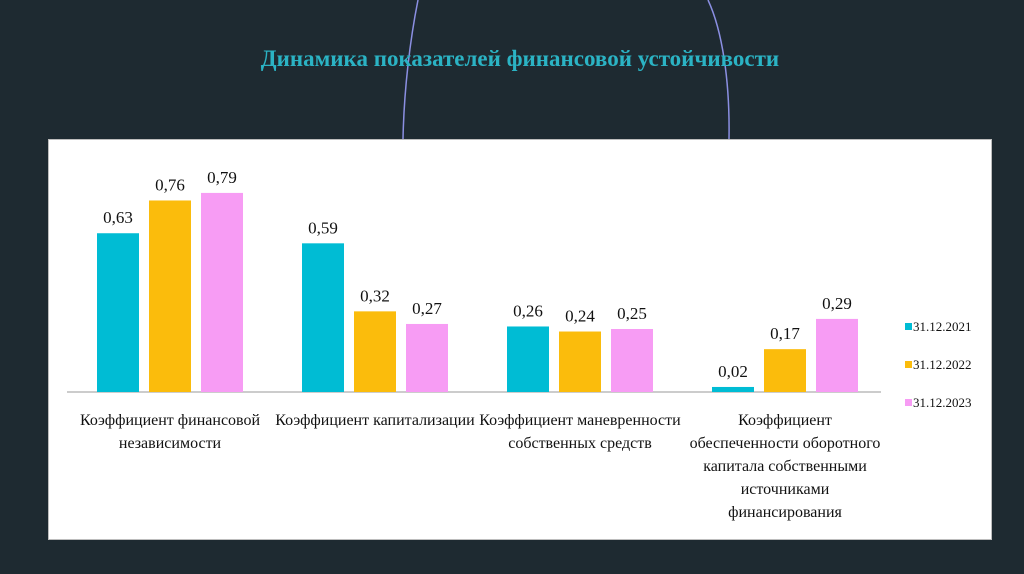 Image resolution: width=1024 pixels, height=574 pixels. Describe the element at coordinates (427, 308) in the screenshot. I see `data-label: 0,27` at that location.